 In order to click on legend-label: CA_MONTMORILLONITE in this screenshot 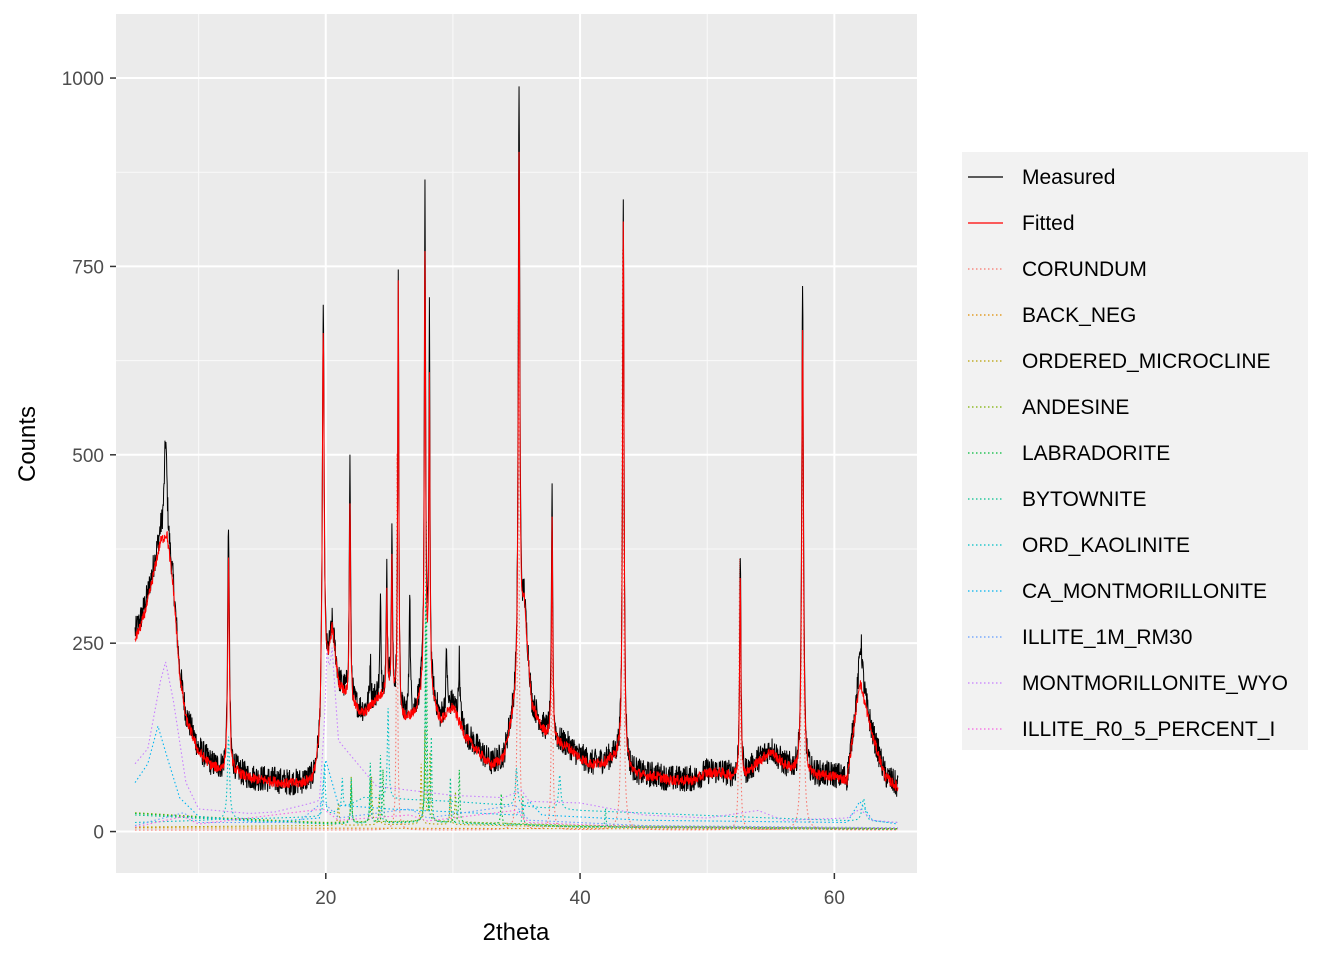, I will do `click(1144, 591)`.